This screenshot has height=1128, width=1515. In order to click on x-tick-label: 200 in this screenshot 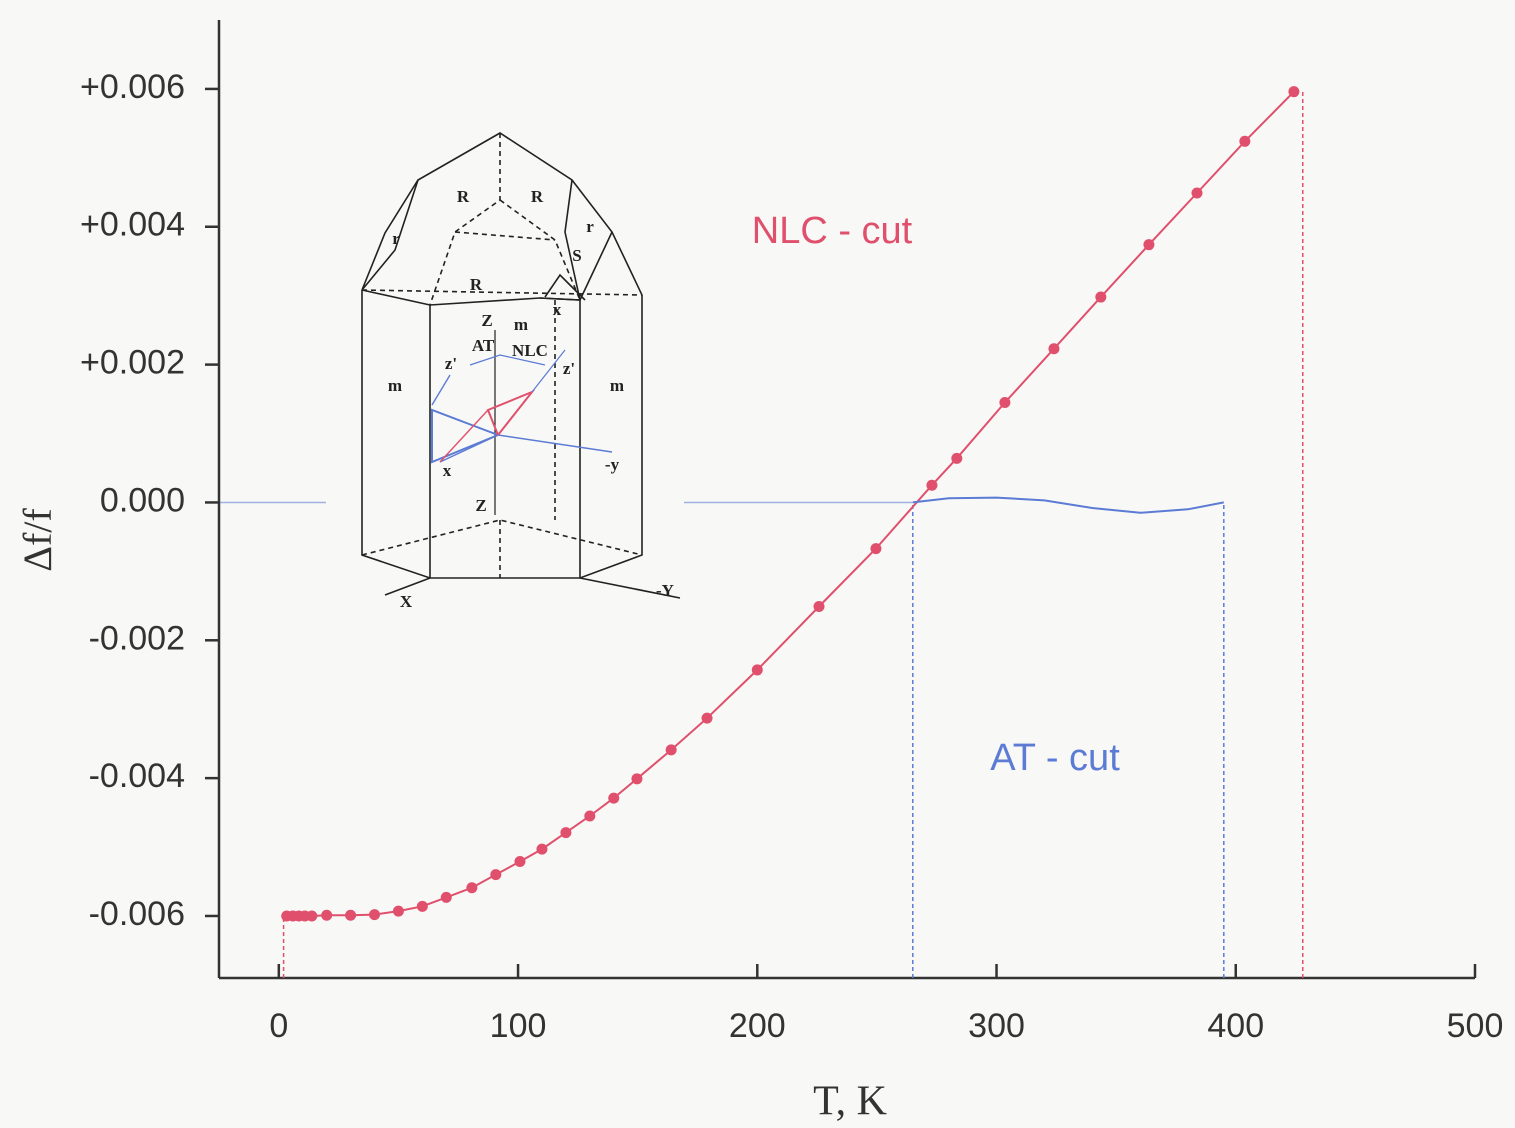, I will do `click(757, 1026)`.